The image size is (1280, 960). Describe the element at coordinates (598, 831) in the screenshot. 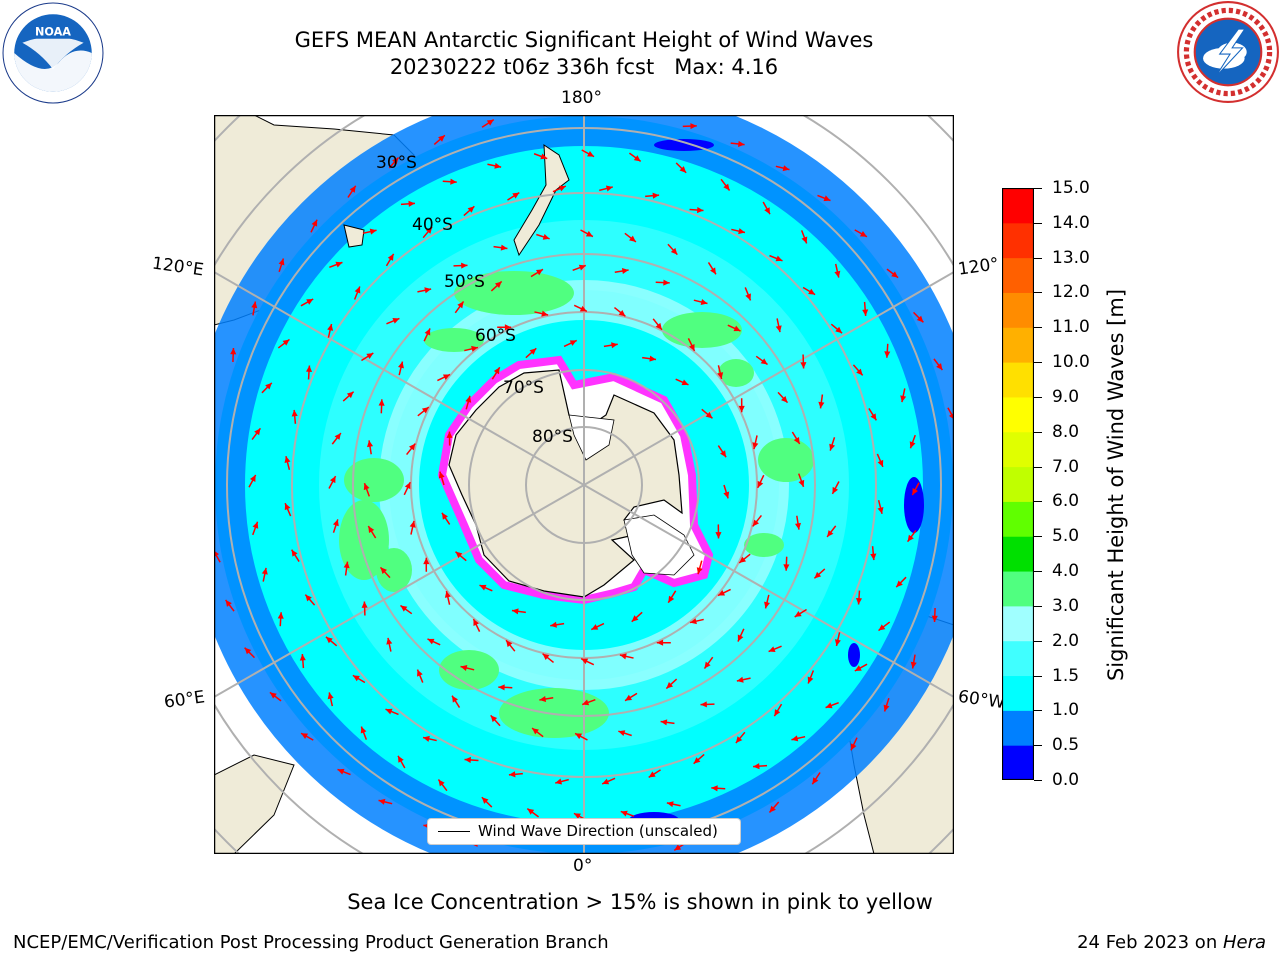

I see `legend-label: Wind Wave Direction (unscaled)` at that location.